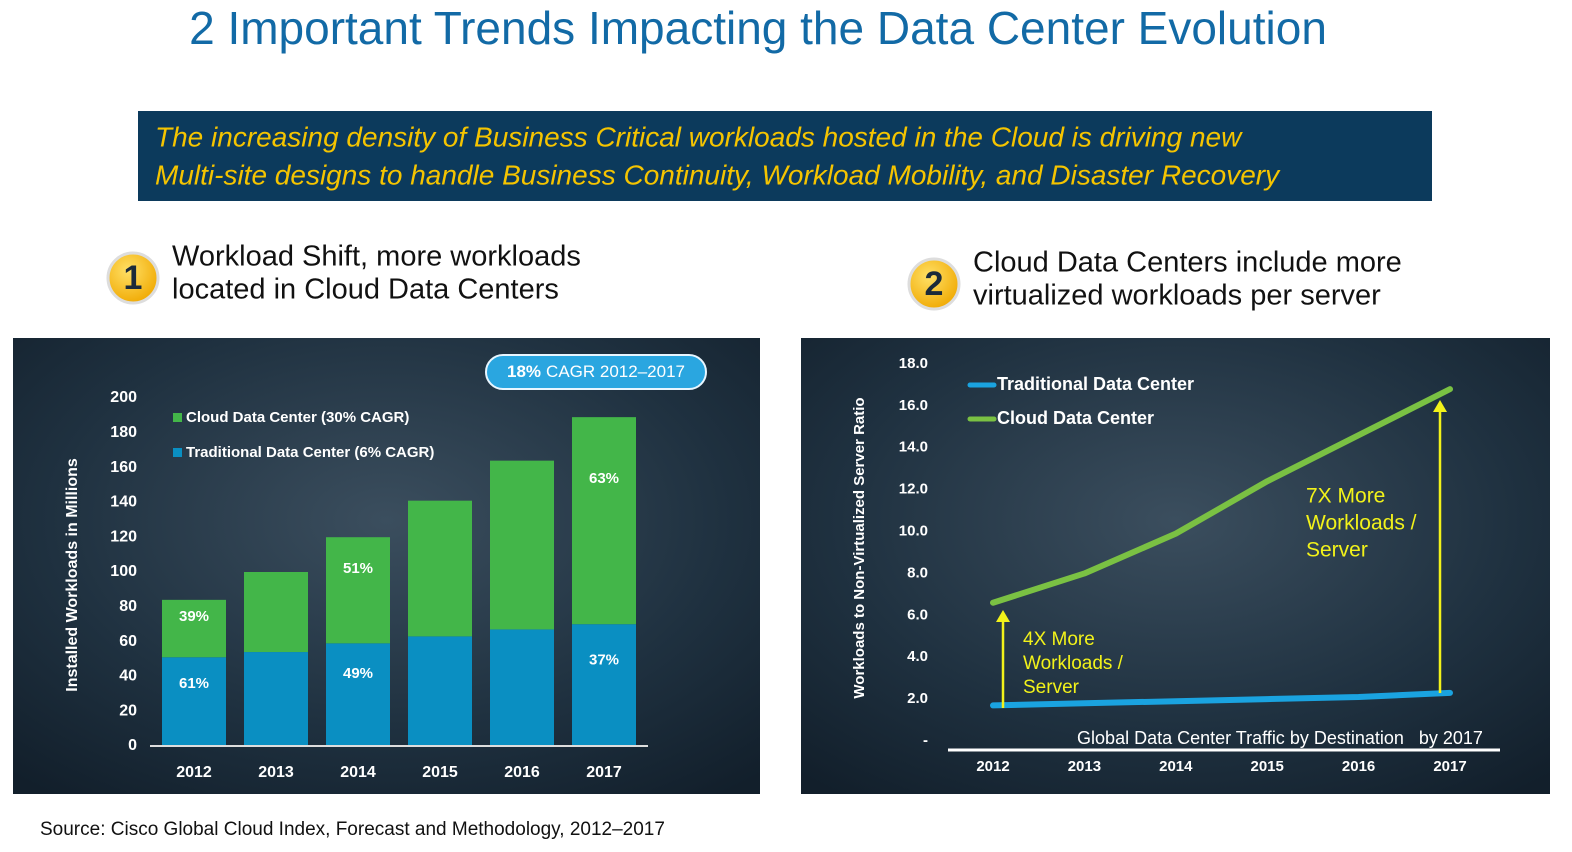 The image size is (1572, 852). What do you see at coordinates (1095, 384) in the screenshot?
I see `legend-label: Traditional Data Center` at bounding box center [1095, 384].